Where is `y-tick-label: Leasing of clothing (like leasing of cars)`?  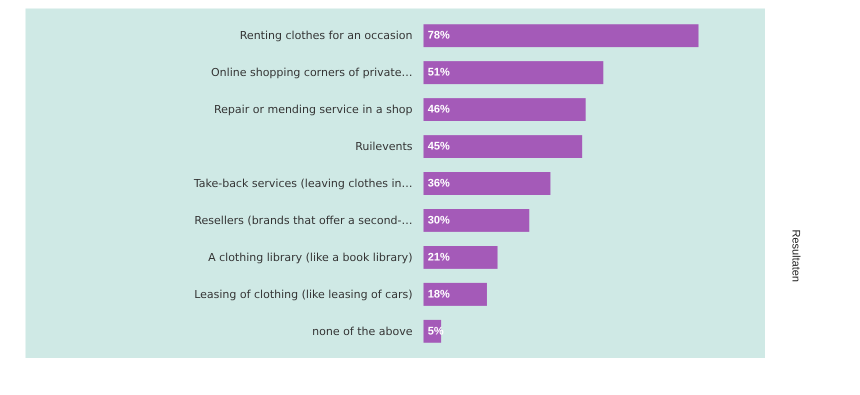 y-tick-label: Leasing of clothing (like leasing of cars) is located at coordinates (303, 294).